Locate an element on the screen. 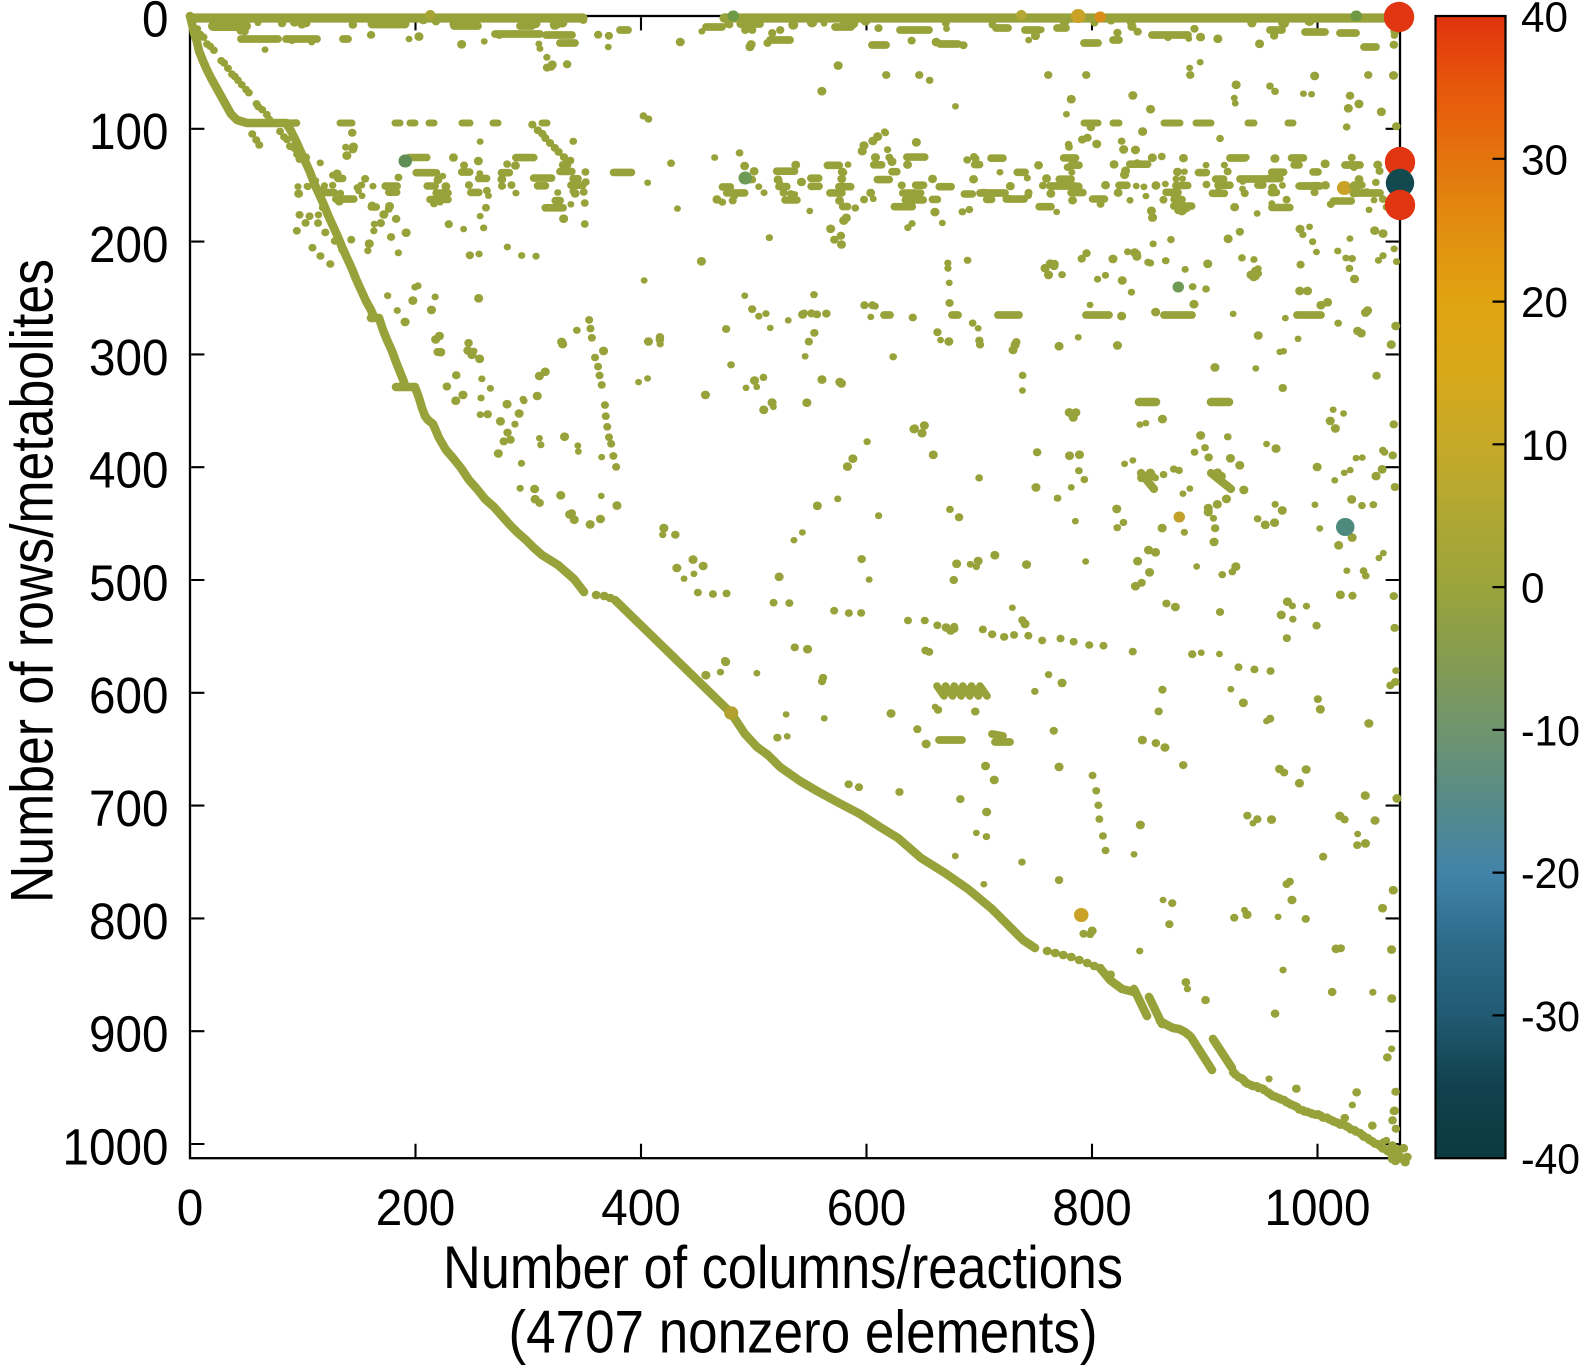 The height and width of the screenshot is (1365, 1583). svg-text: 20 is located at coordinates (1544, 303).